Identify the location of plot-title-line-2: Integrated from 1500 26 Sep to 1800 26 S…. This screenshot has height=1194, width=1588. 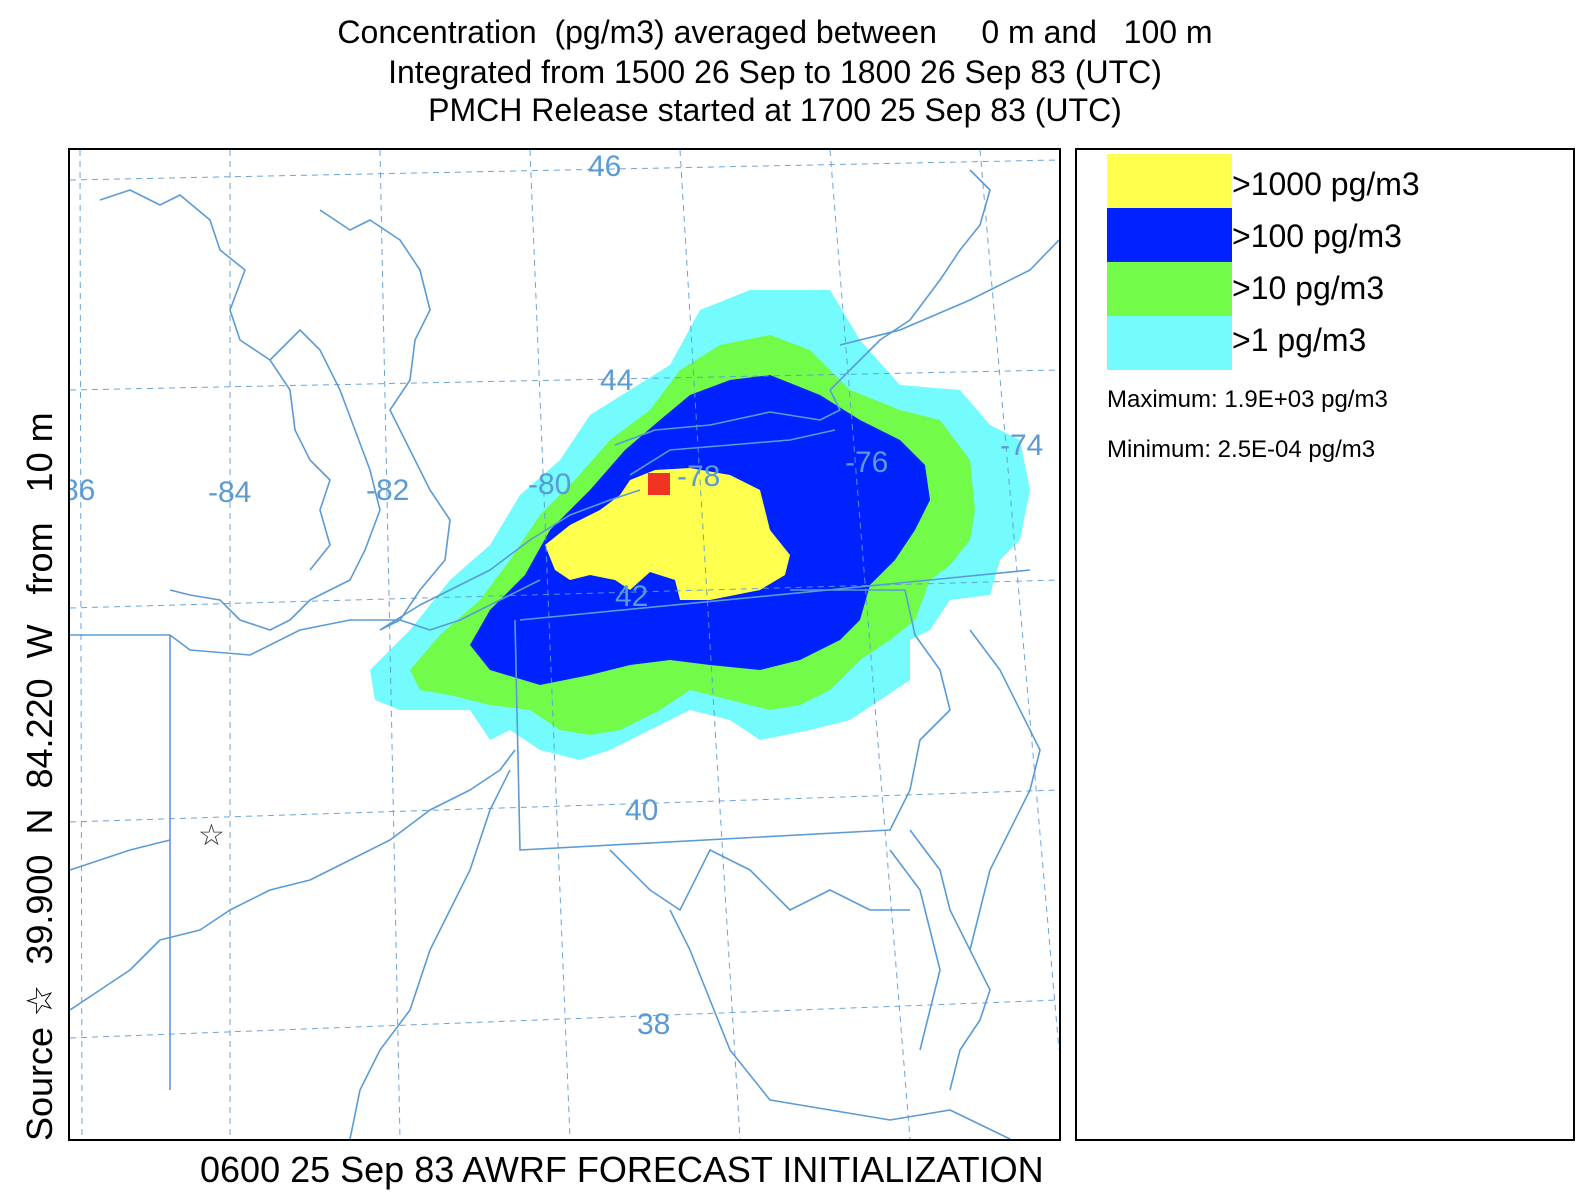
(775, 72).